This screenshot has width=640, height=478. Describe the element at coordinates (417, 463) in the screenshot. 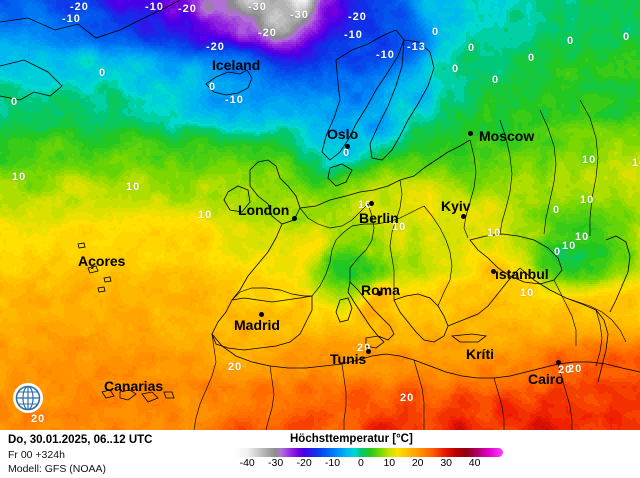

I see `colorbar-tick-6: 20` at that location.